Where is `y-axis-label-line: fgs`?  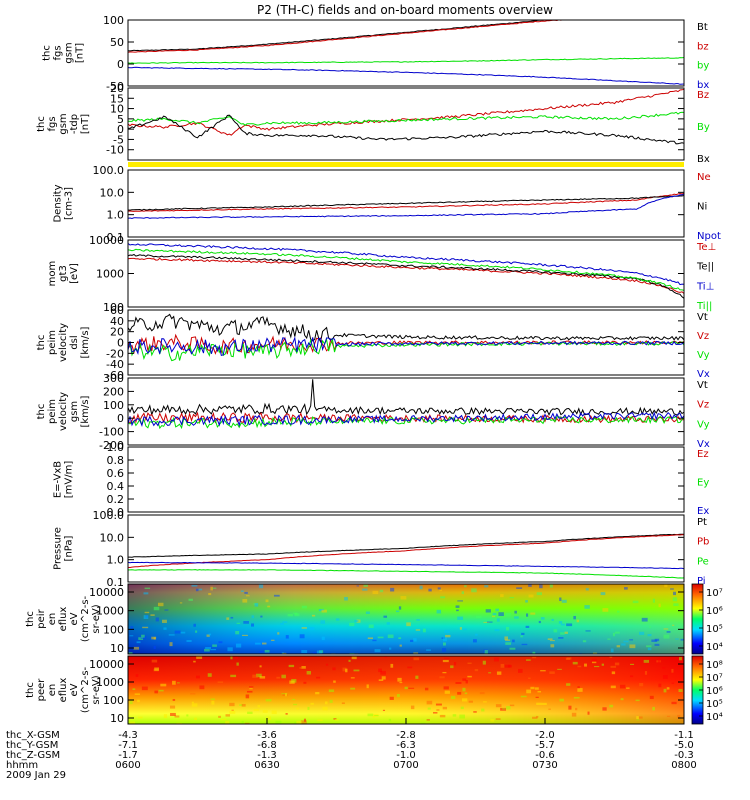
y-axis-label-line: fgs is located at coordinates (58, 52).